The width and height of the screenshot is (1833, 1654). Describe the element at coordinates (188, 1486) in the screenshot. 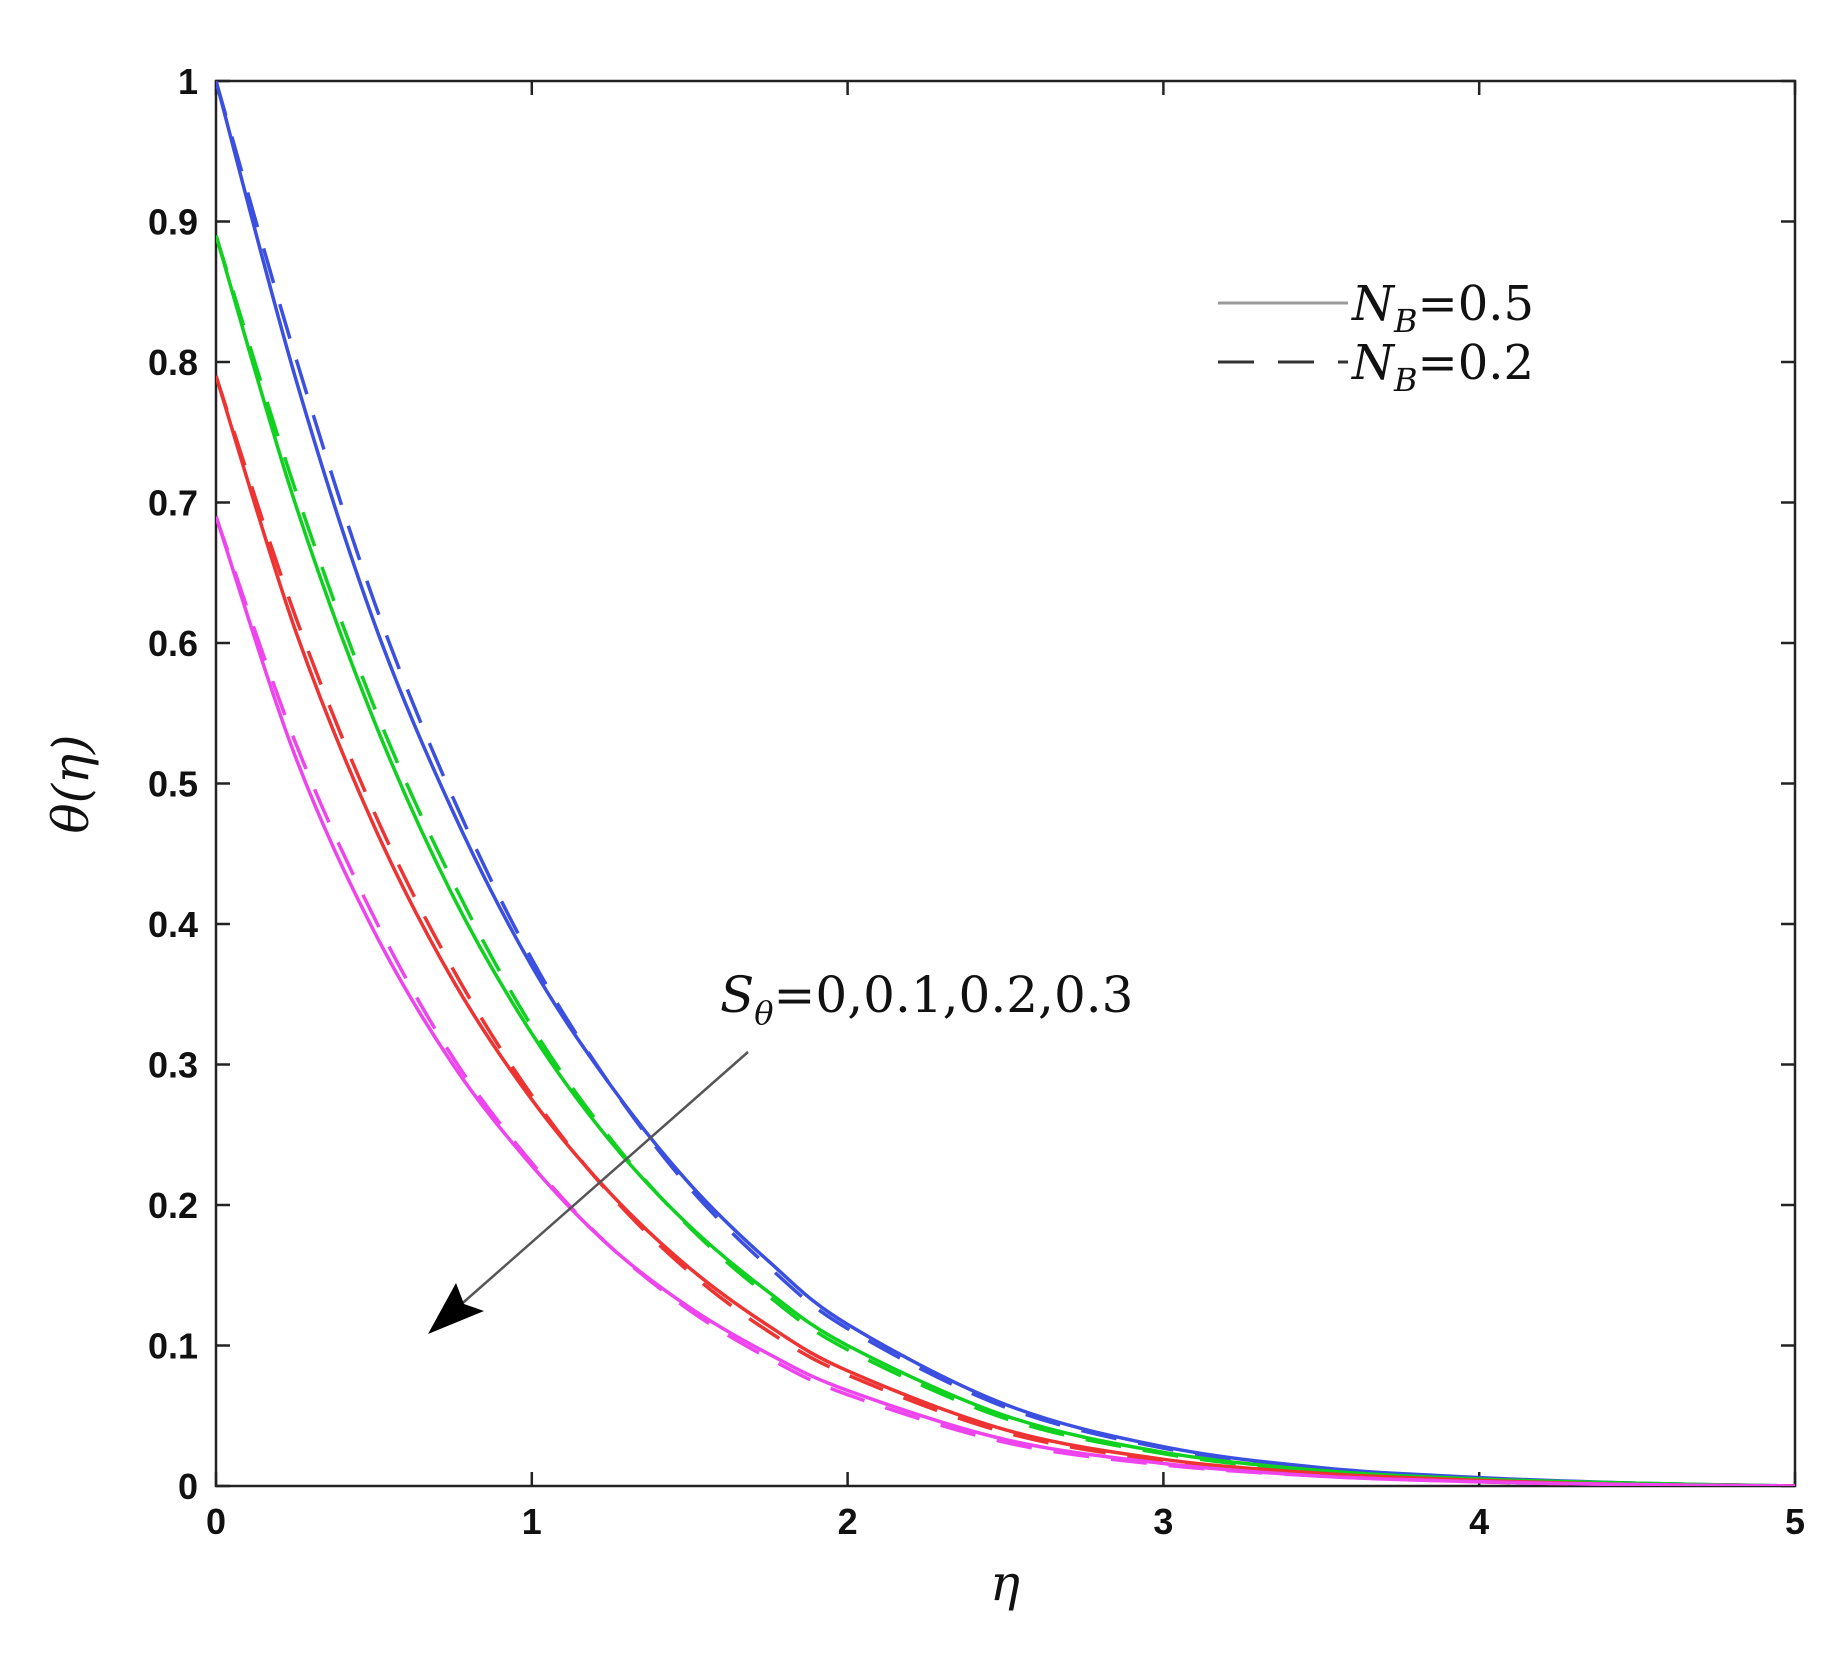

I see `y-tick-label: 0` at that location.